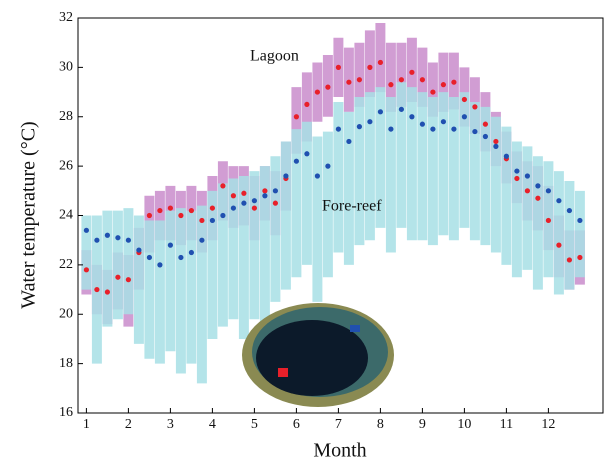  Describe the element at coordinates (283, 372) in the screenshot. I see `lagoon-site` at that location.